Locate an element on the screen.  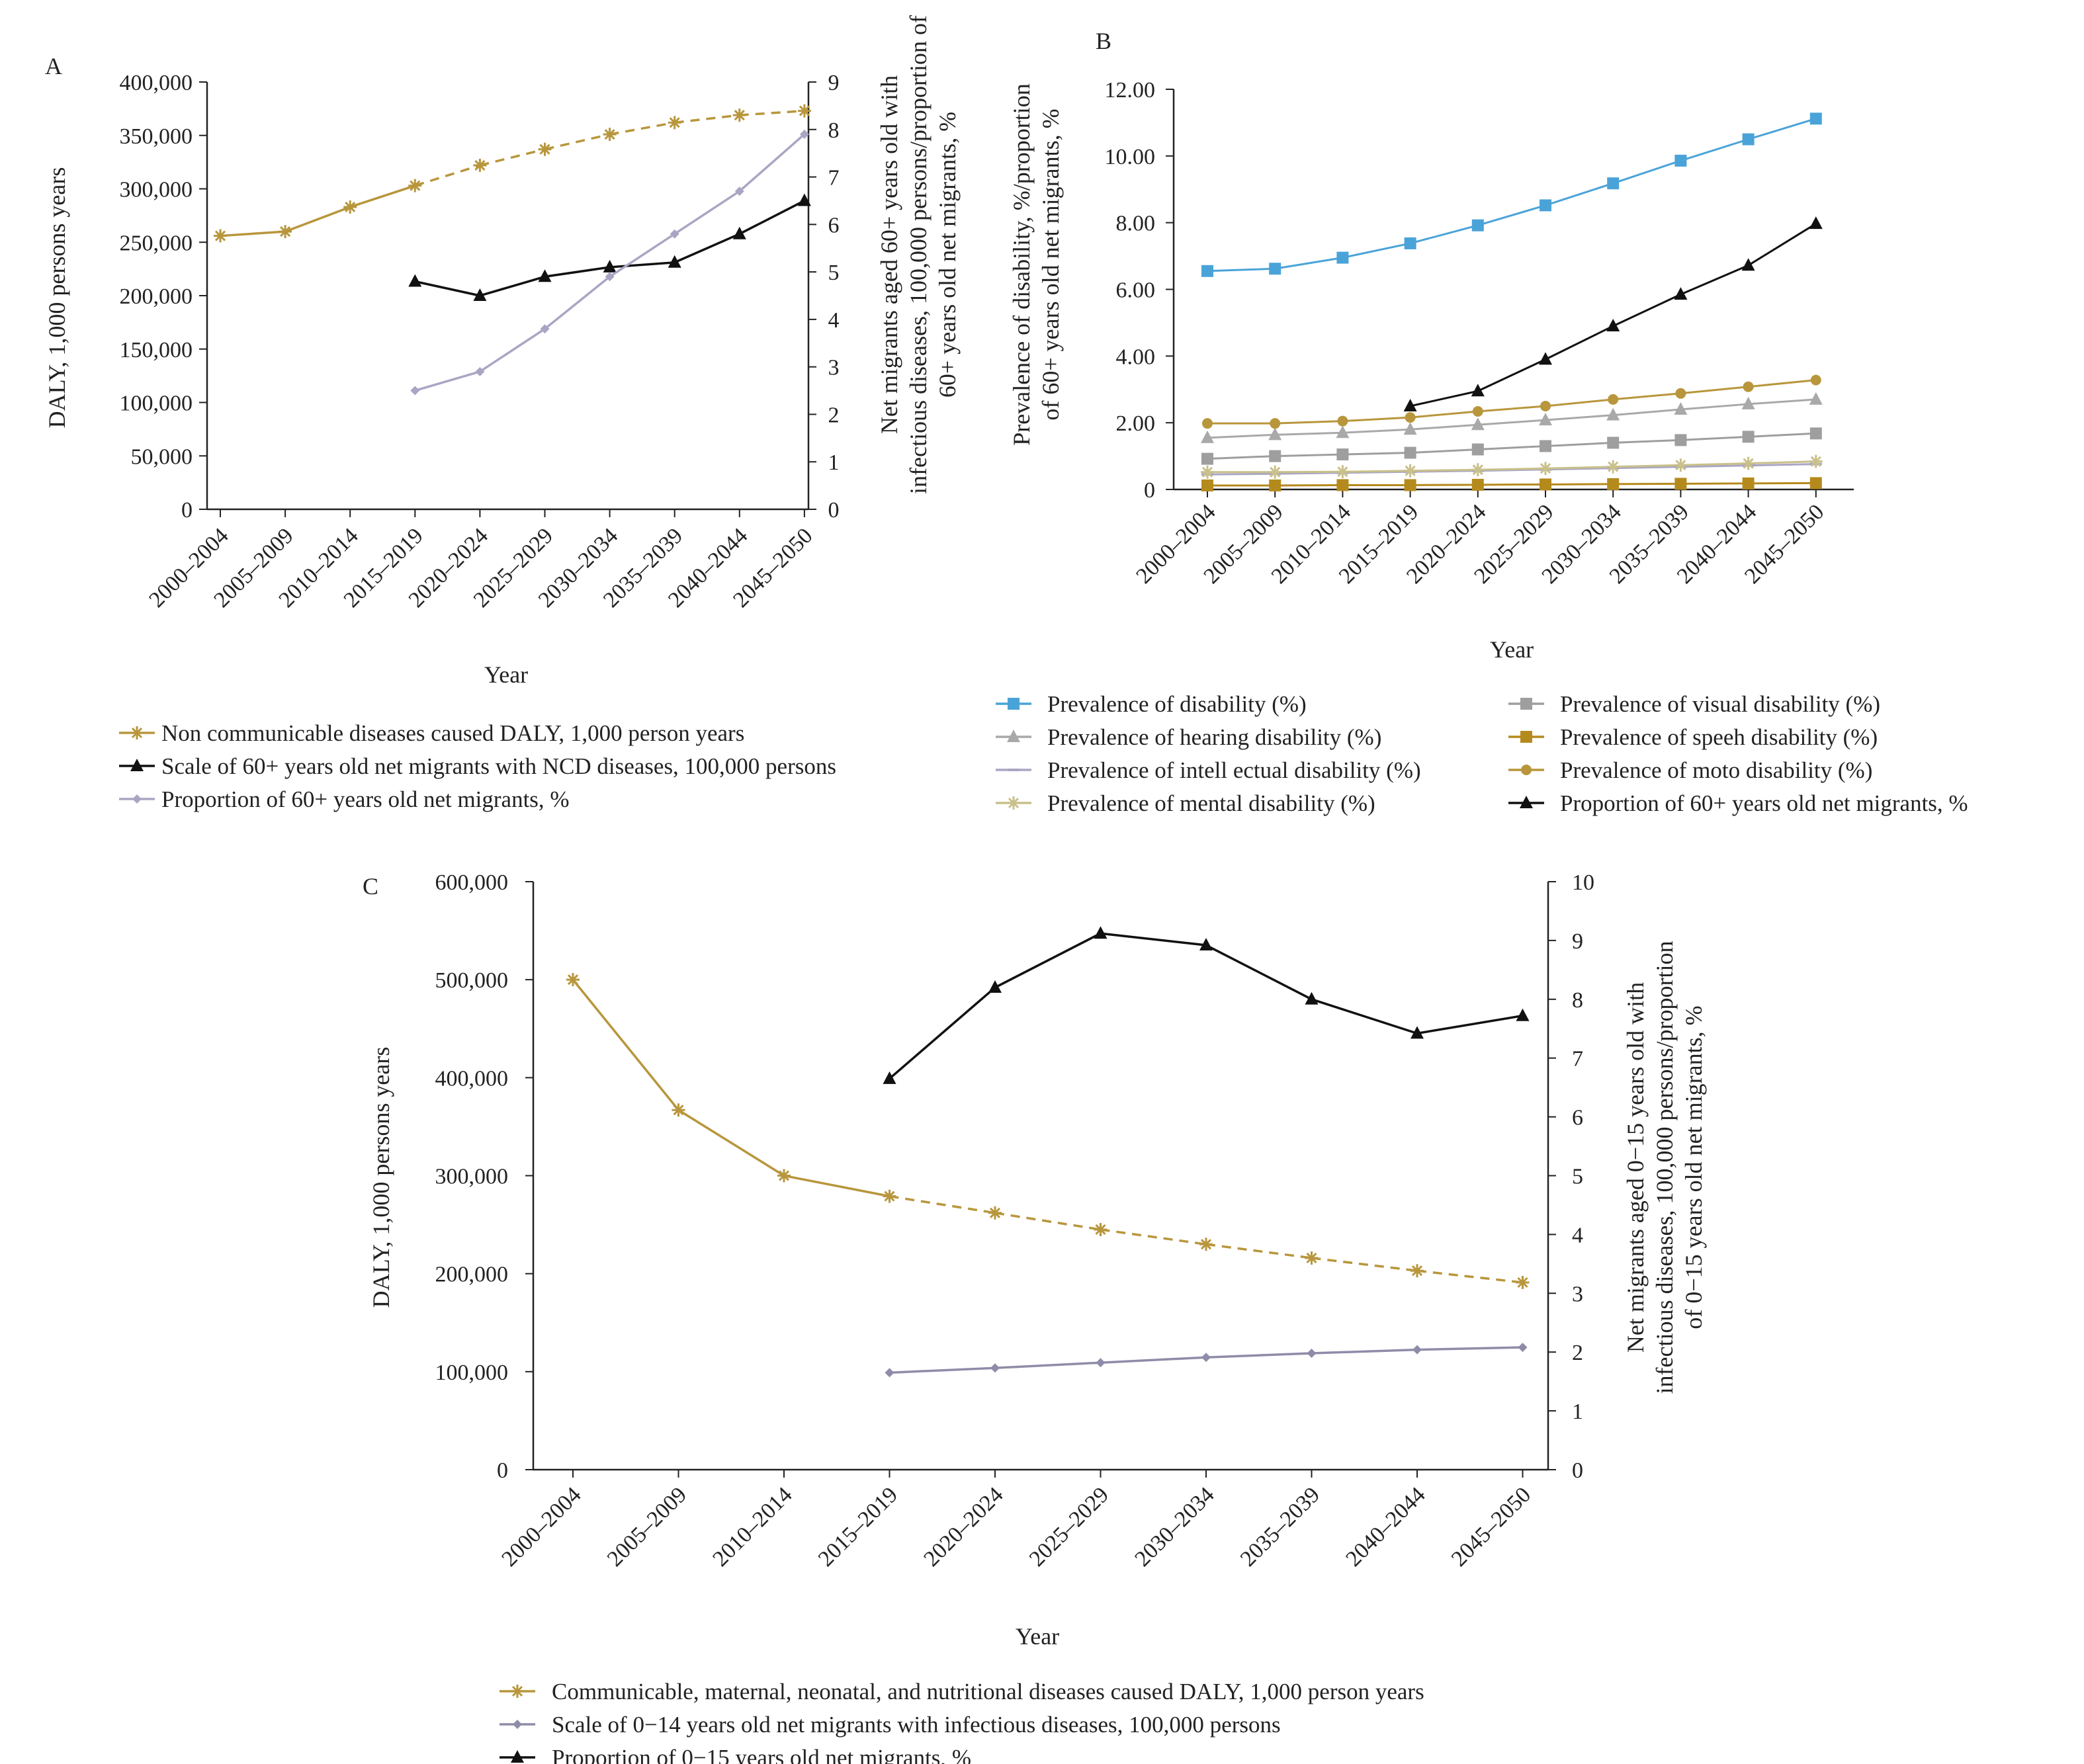
y-tick-label: 6.00 is located at coordinates (1136, 290).